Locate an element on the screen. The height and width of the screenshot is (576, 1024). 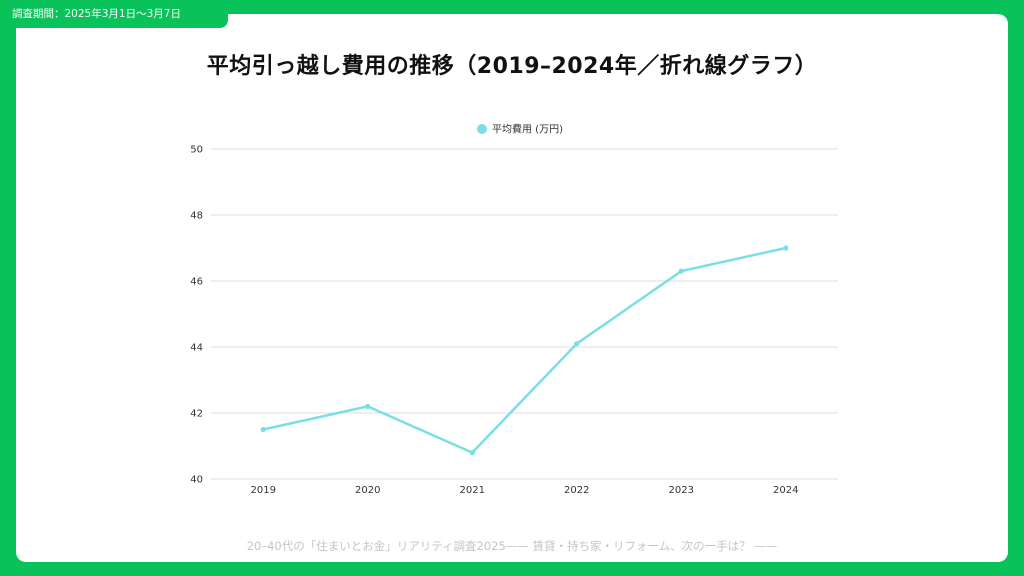
legend-swatch is located at coordinates (482, 129).